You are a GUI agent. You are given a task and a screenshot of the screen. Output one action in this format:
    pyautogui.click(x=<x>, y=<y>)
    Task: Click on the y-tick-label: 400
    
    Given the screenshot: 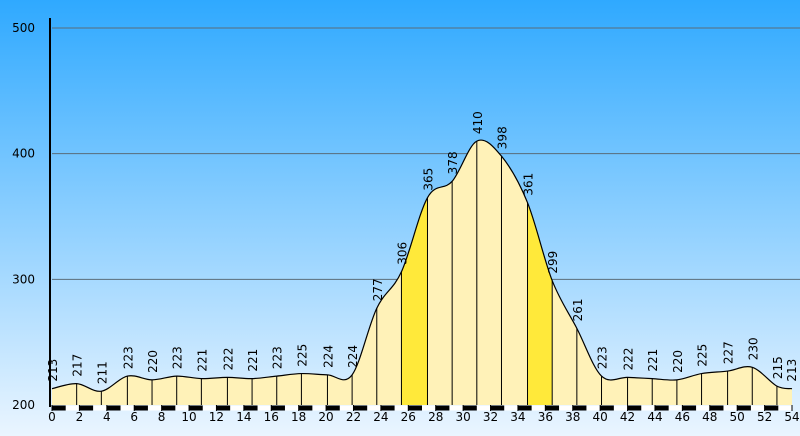 What is the action you would take?
    pyautogui.click(x=23, y=154)
    